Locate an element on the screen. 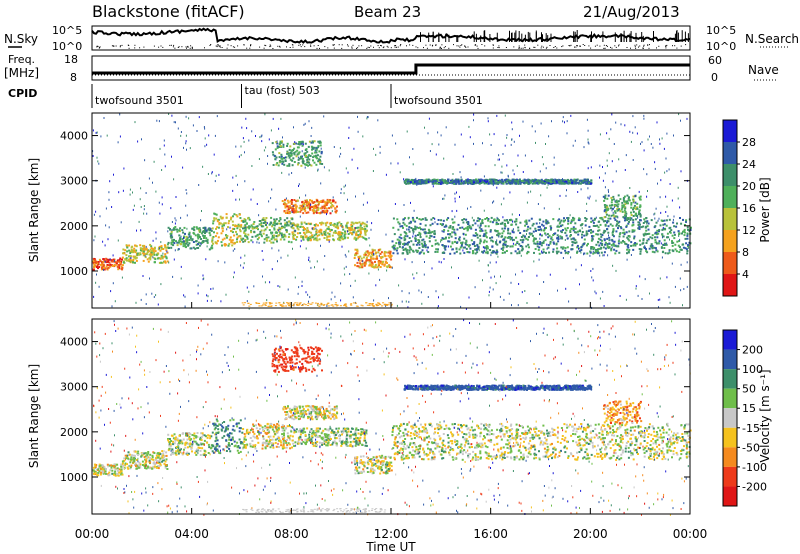 Image resolution: width=800 pixels, height=554 pixels. colorbar-tick-label: 28 is located at coordinates (749, 142).